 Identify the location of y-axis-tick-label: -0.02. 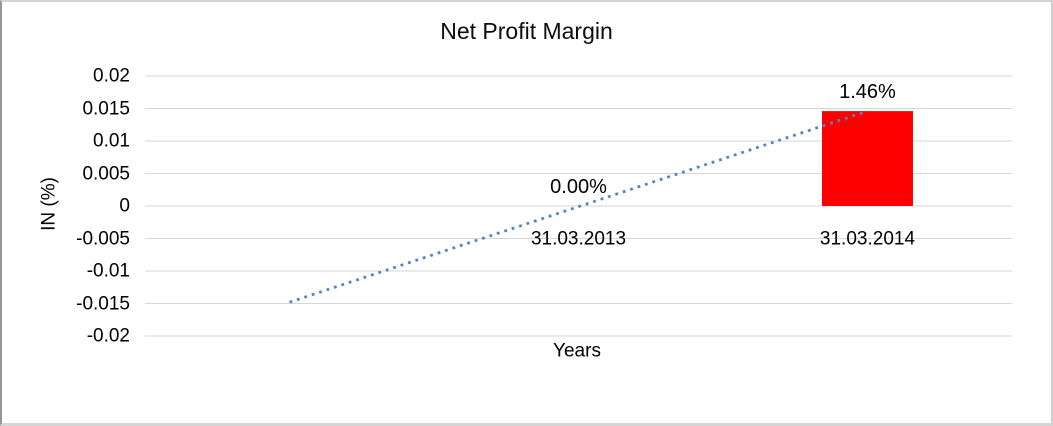
(108, 336).